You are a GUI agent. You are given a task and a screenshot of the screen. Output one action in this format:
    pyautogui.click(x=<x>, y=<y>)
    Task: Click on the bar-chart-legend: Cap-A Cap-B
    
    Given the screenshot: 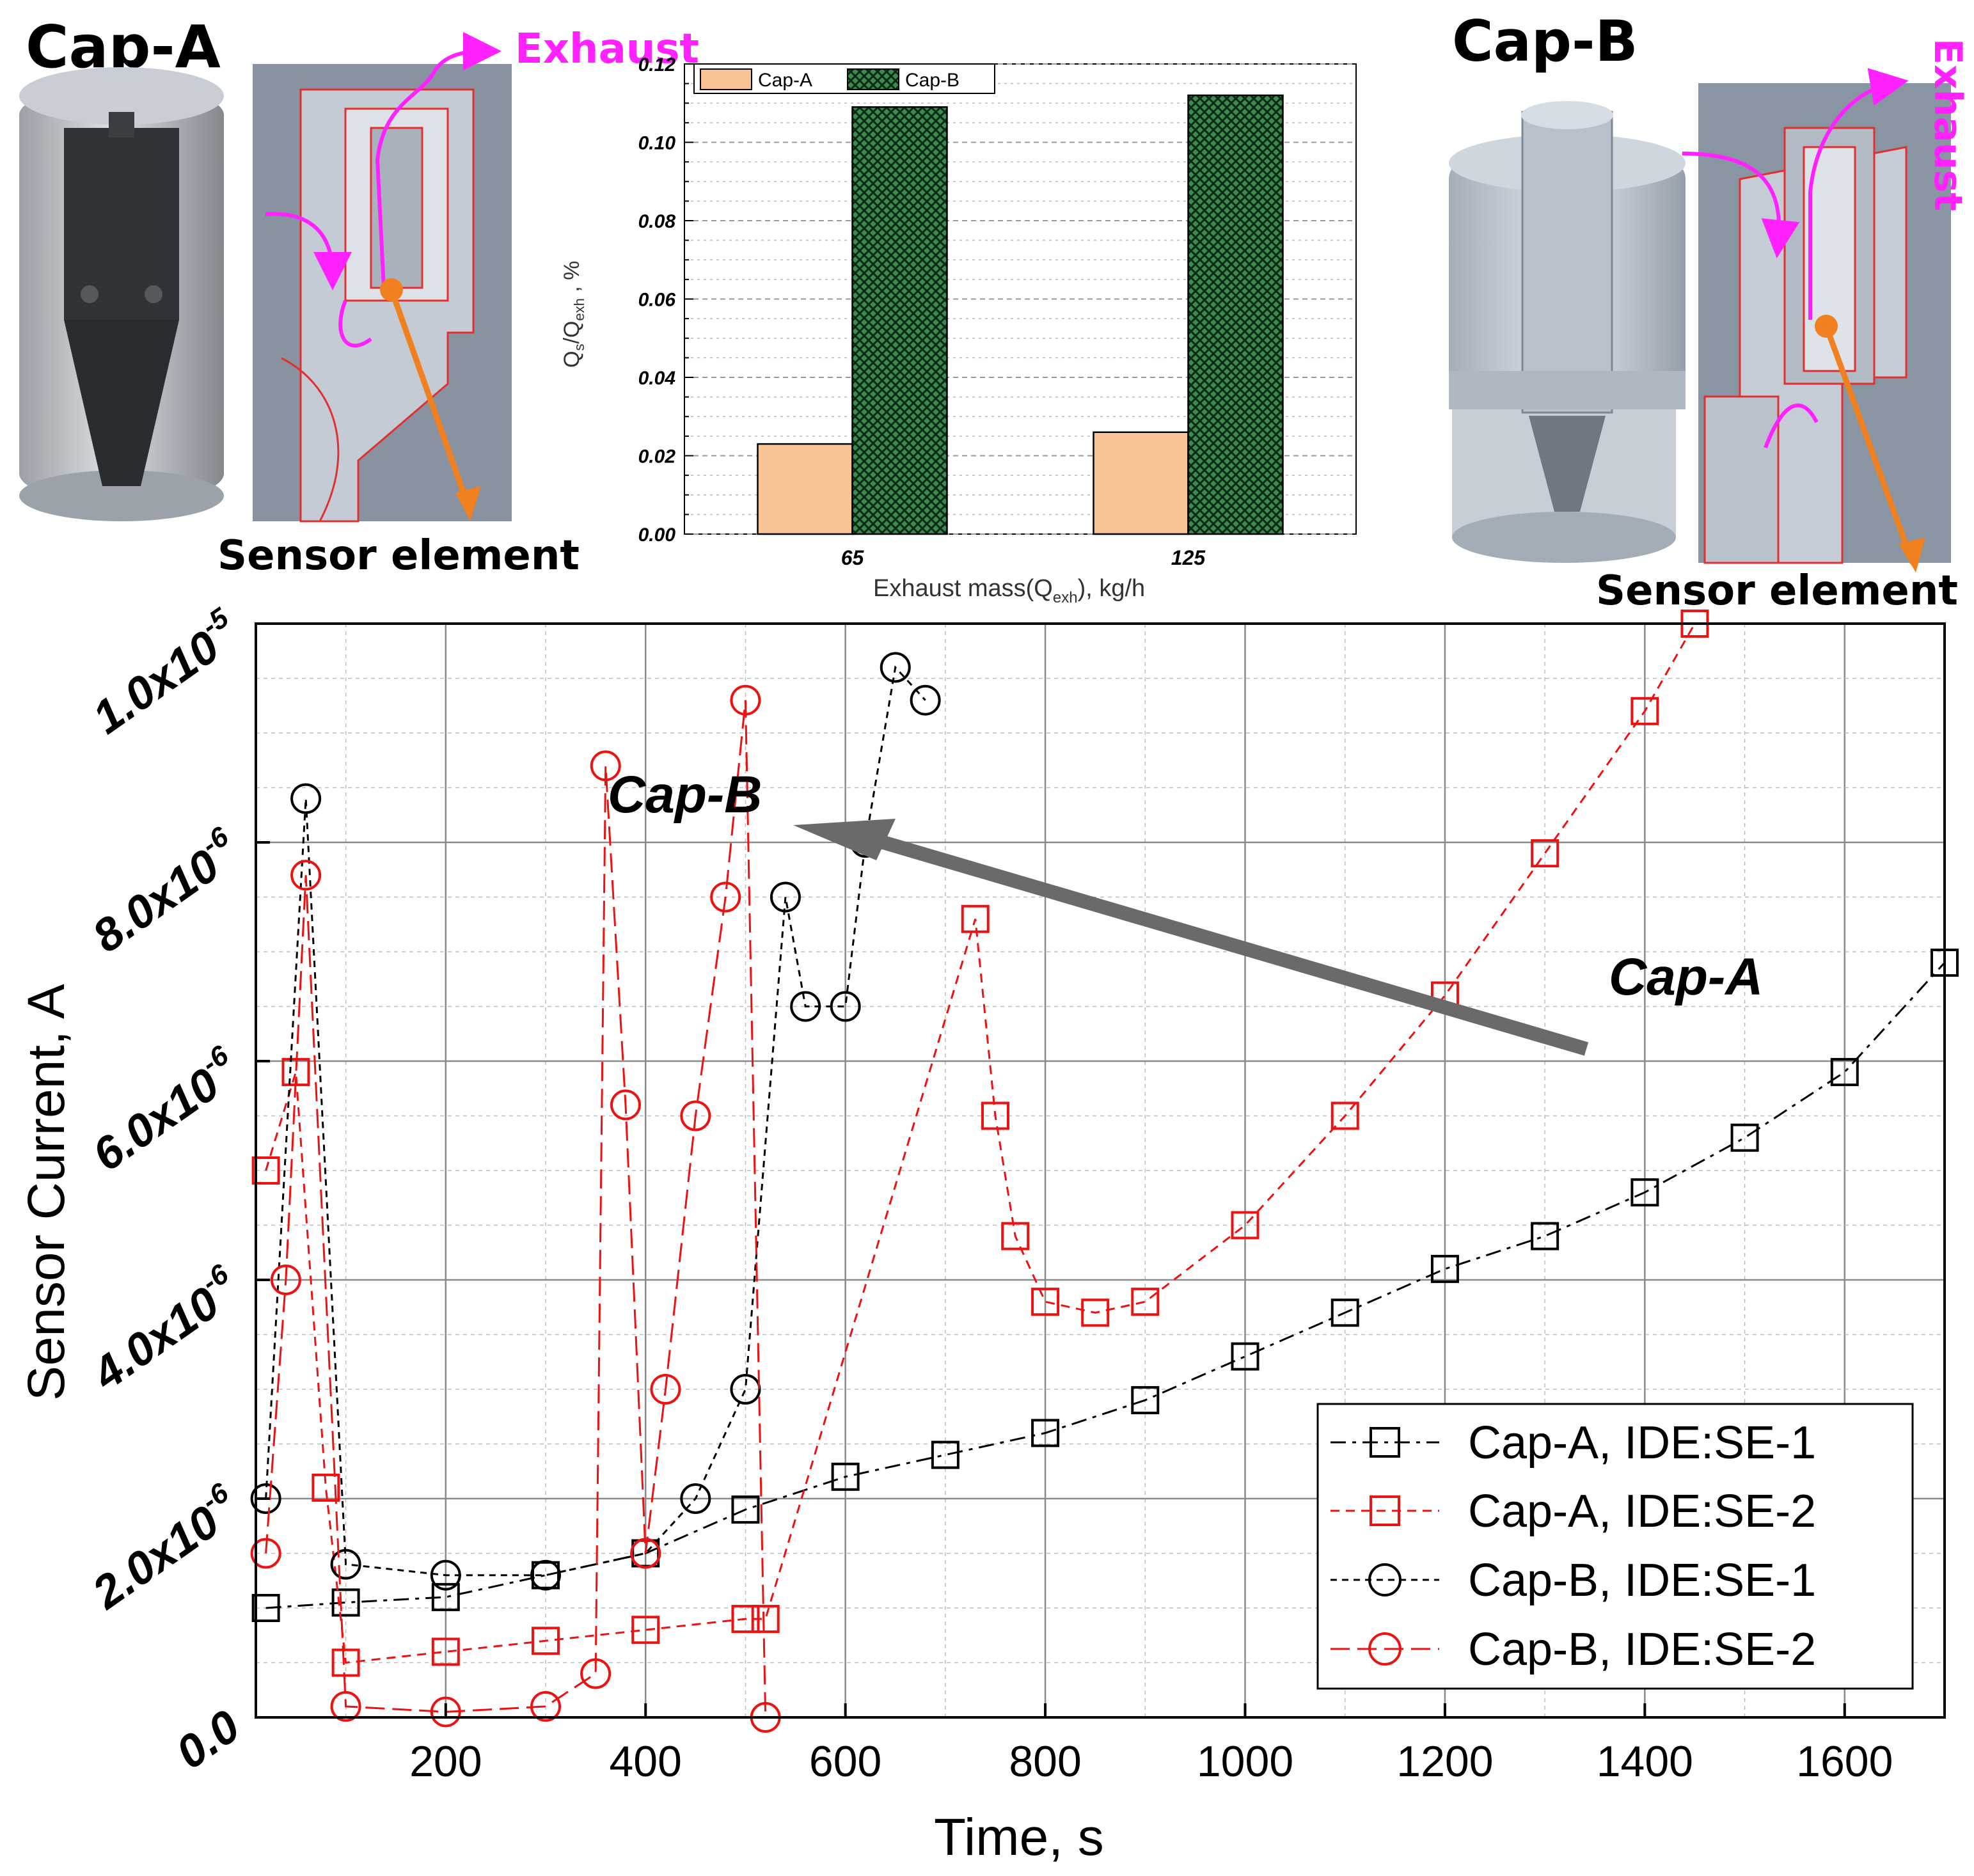 What is the action you would take?
    pyautogui.click(x=844, y=78)
    